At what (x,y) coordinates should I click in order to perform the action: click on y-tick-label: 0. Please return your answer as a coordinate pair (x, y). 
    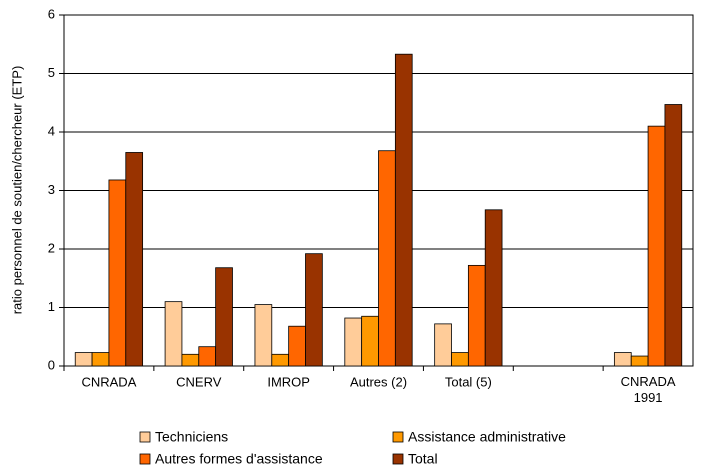
    Looking at the image, I should click on (51, 364).